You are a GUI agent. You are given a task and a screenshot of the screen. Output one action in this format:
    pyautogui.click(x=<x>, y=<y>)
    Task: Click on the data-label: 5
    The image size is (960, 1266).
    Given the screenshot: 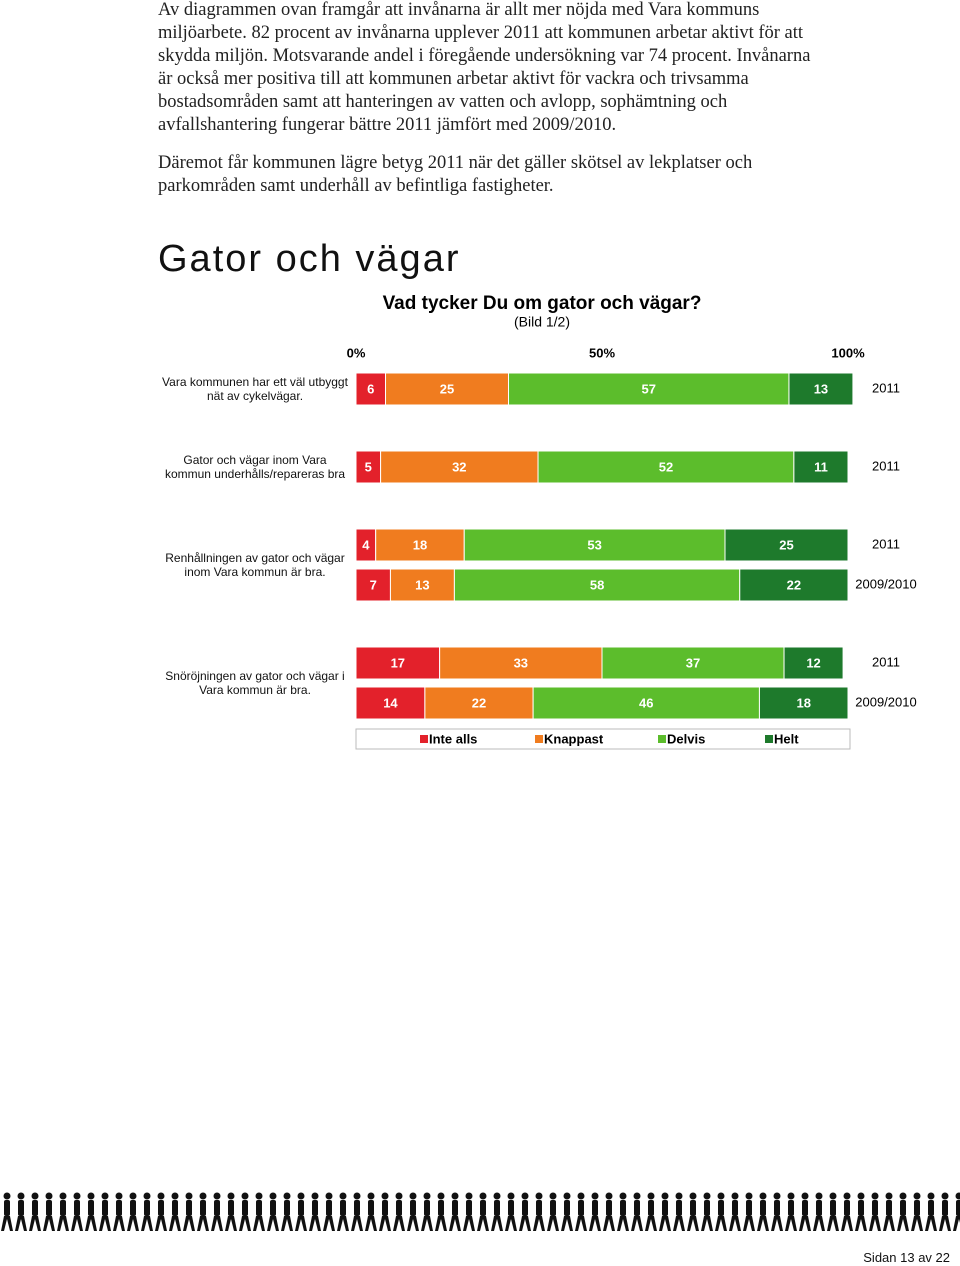 What is the action you would take?
    pyautogui.click(x=368, y=466)
    